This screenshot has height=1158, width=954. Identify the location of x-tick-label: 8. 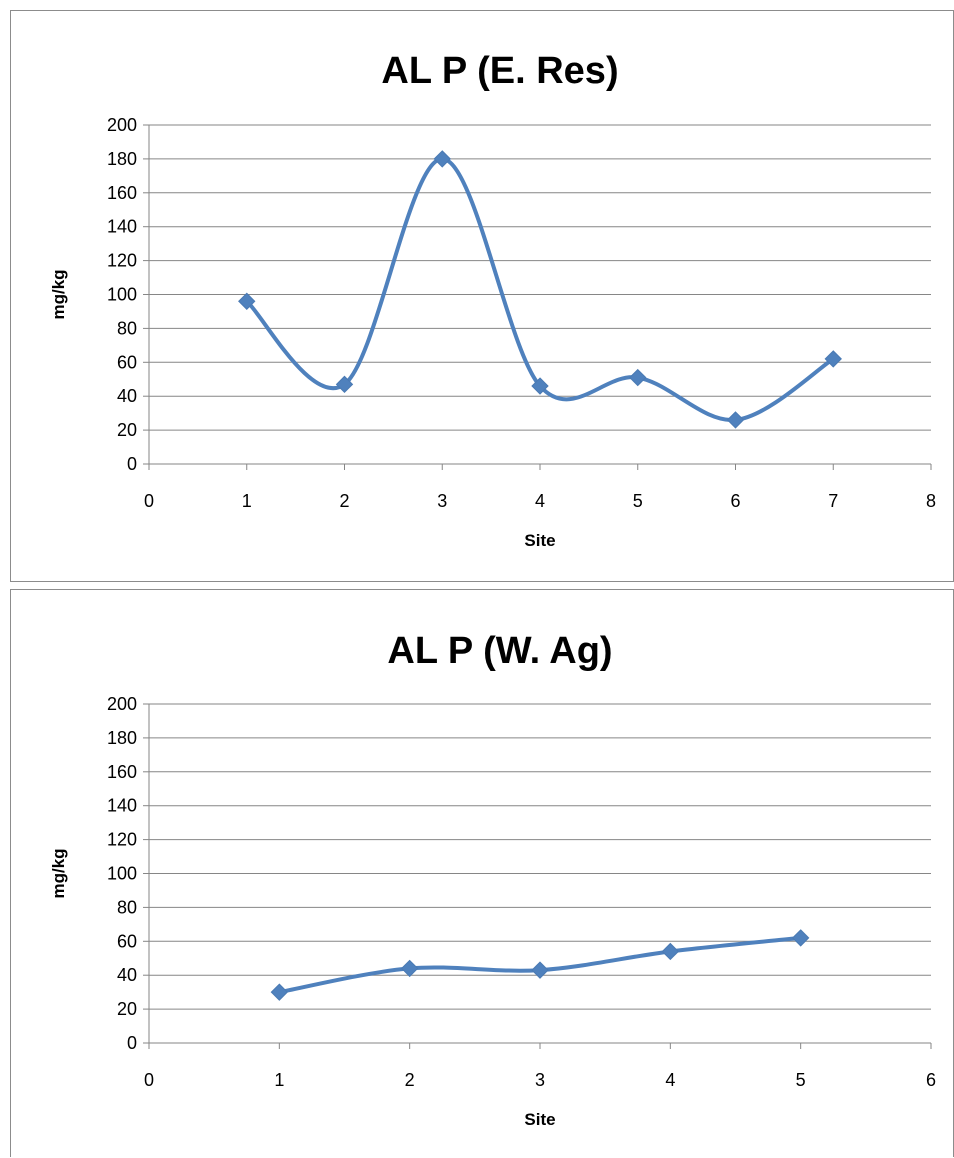
(931, 501).